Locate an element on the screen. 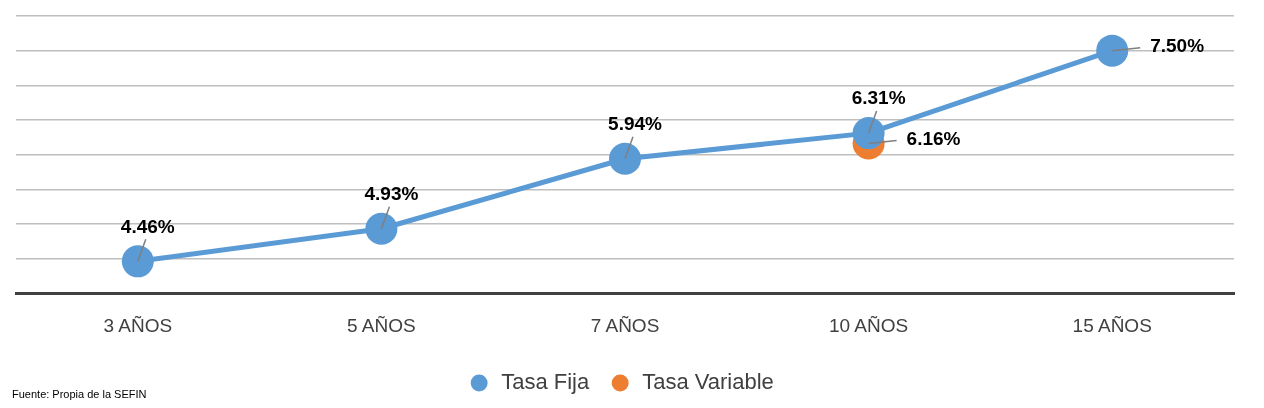 The width and height of the screenshot is (1264, 408). data-label: 6.16% is located at coordinates (933, 138).